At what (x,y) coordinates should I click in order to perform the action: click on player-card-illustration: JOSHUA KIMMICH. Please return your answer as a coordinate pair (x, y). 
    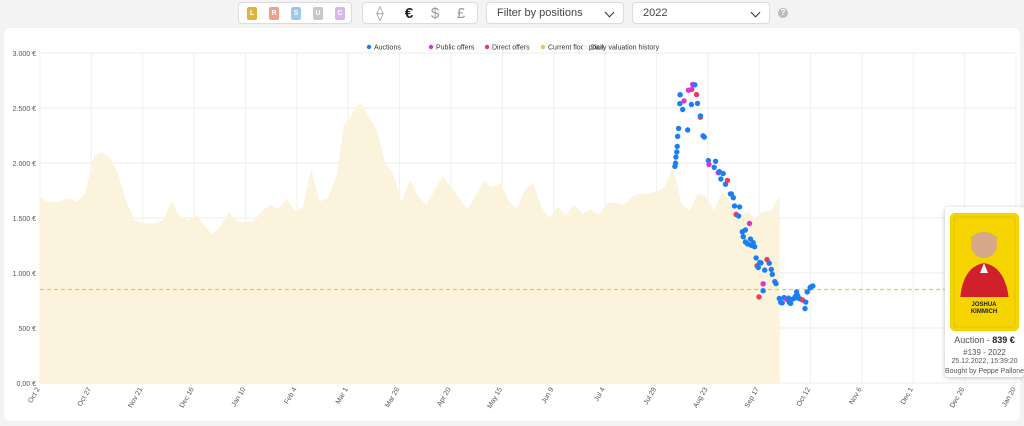
    Looking at the image, I should click on (984, 272).